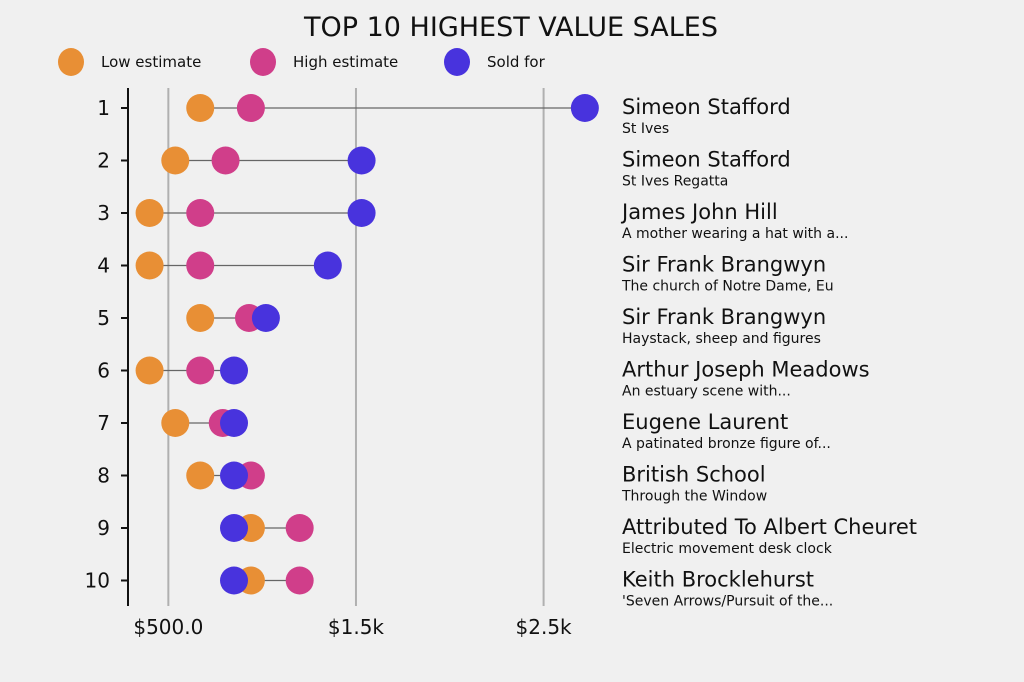 This screenshot has height=682, width=1024. Describe the element at coordinates (516, 62) in the screenshot. I see `legend-label: Sold for` at that location.